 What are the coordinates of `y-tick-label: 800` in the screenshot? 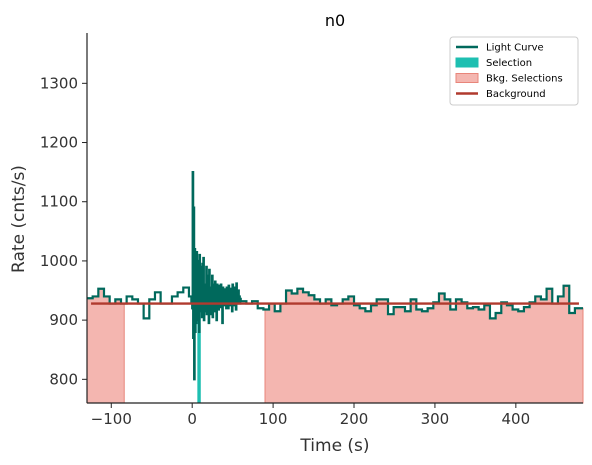 It's located at (63, 379).